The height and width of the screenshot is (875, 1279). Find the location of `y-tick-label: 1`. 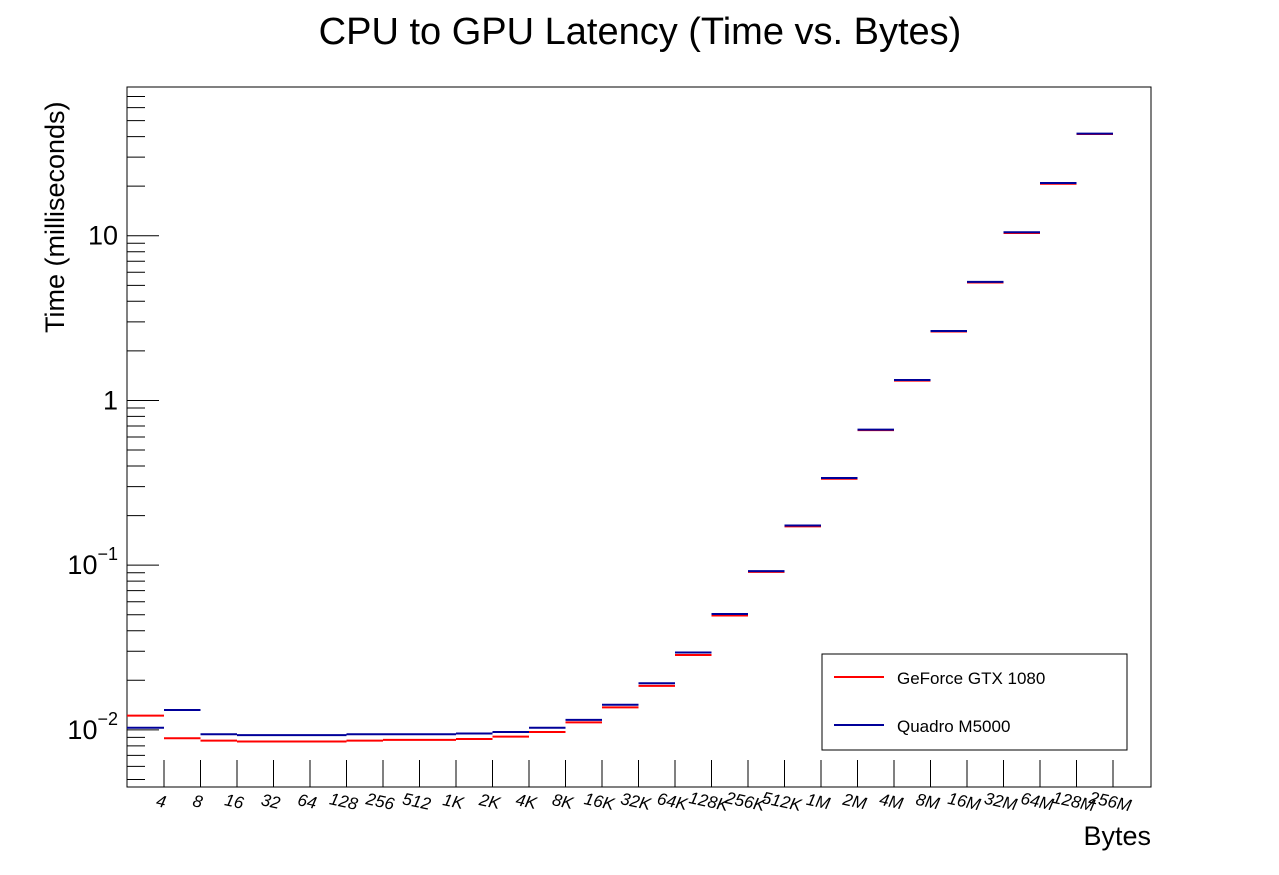

y-tick-label: 1 is located at coordinates (110, 400).